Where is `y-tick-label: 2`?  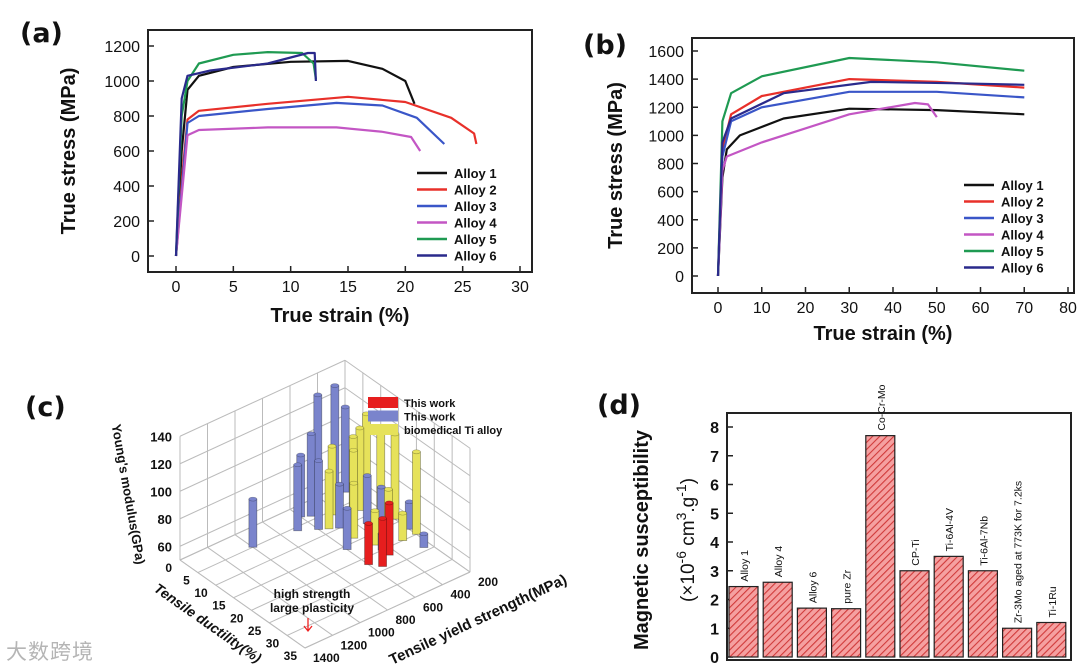 y-tick-label: 2 is located at coordinates (714, 601).